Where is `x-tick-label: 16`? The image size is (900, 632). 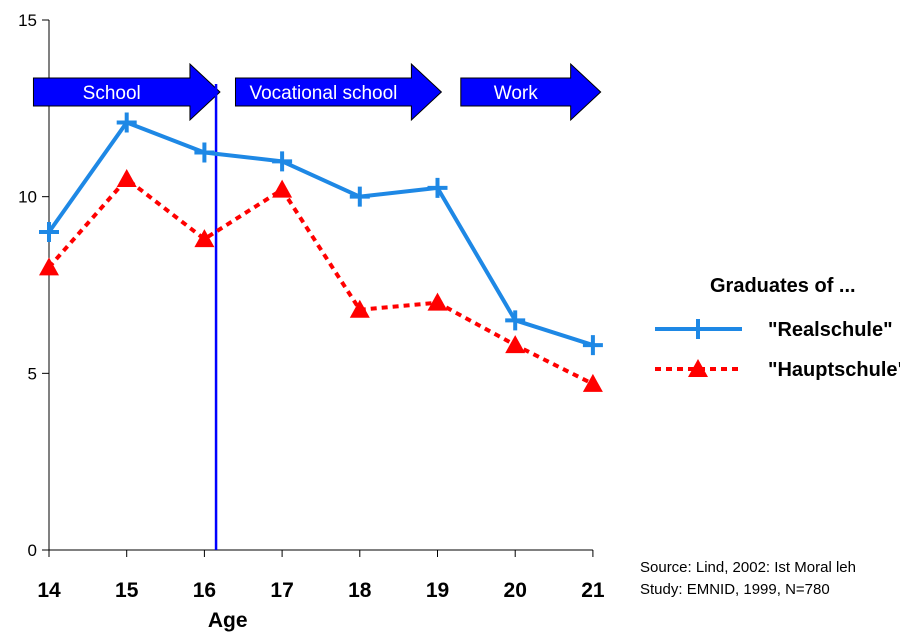 x-tick-label: 16 is located at coordinates (204, 590).